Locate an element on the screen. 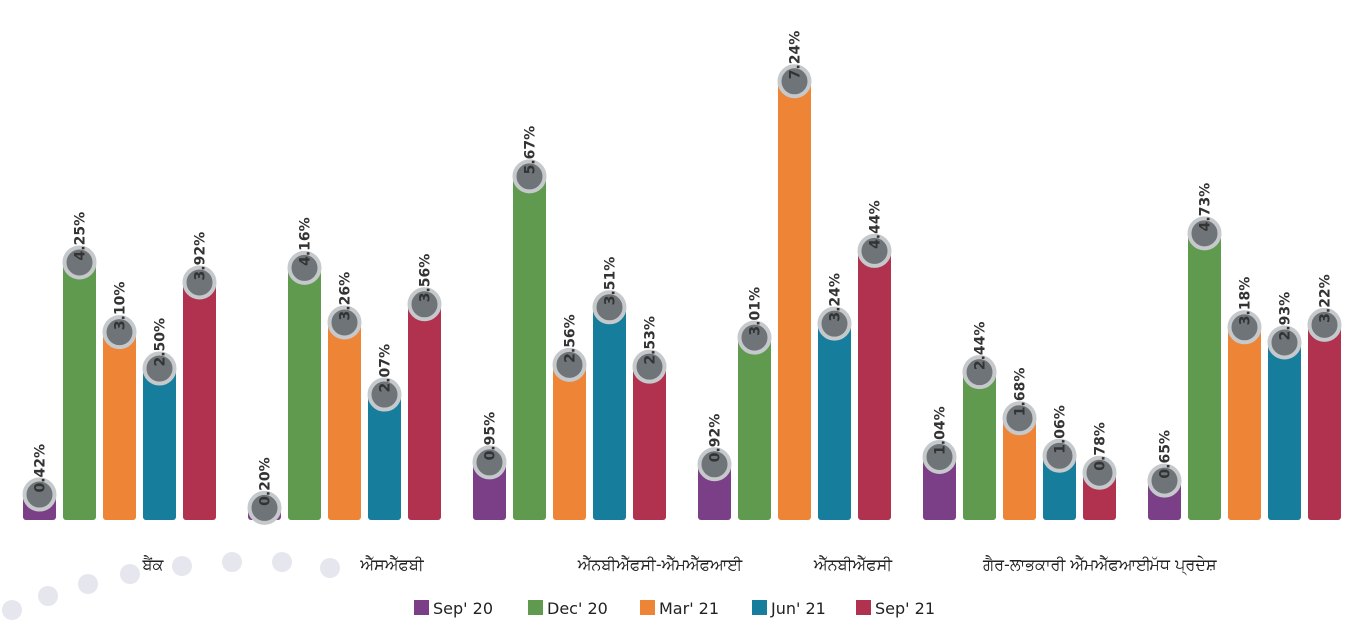 The image size is (1355, 626). bar-group: 0.95% is located at coordinates (489, 466).